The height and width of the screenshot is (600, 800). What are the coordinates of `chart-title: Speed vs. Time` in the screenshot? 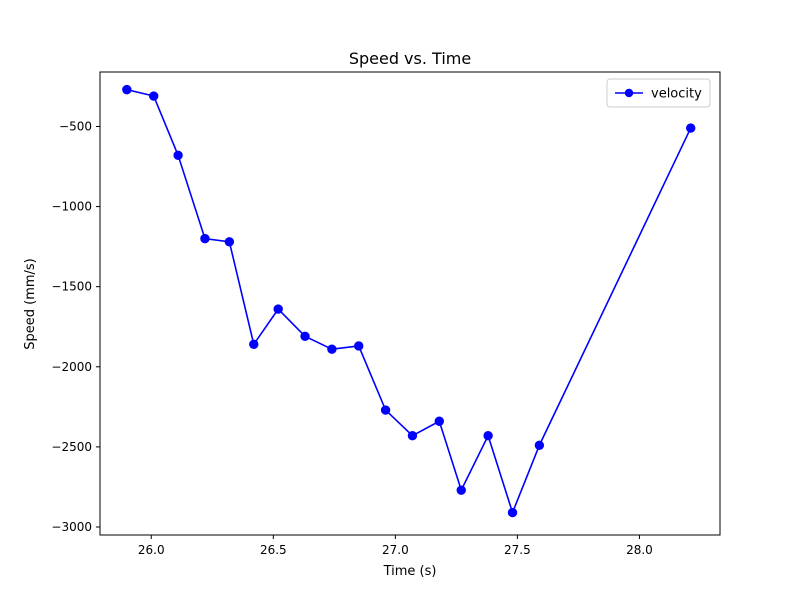 It's located at (410, 58).